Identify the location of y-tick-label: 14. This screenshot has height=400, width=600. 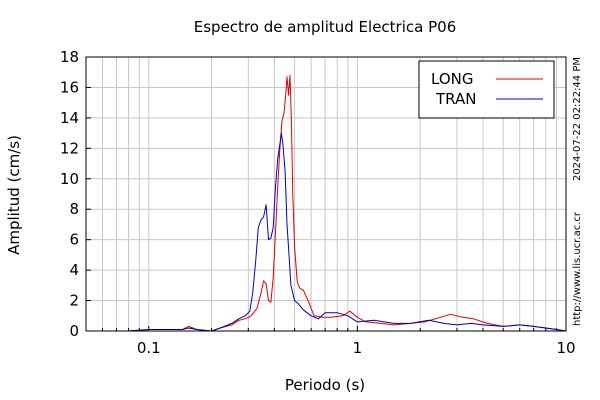
(69, 118).